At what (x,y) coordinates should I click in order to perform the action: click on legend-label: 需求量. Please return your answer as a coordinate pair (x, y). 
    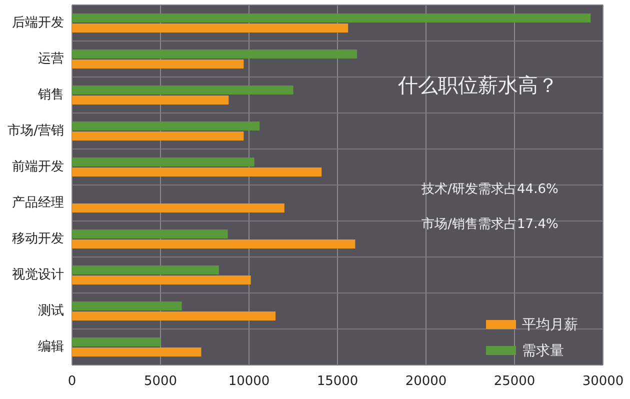
    Looking at the image, I should click on (543, 350).